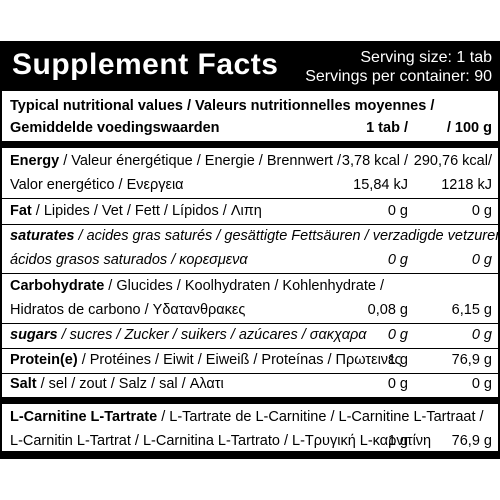  I want to click on column-per-tab: 1 tab /, so click(387, 128).